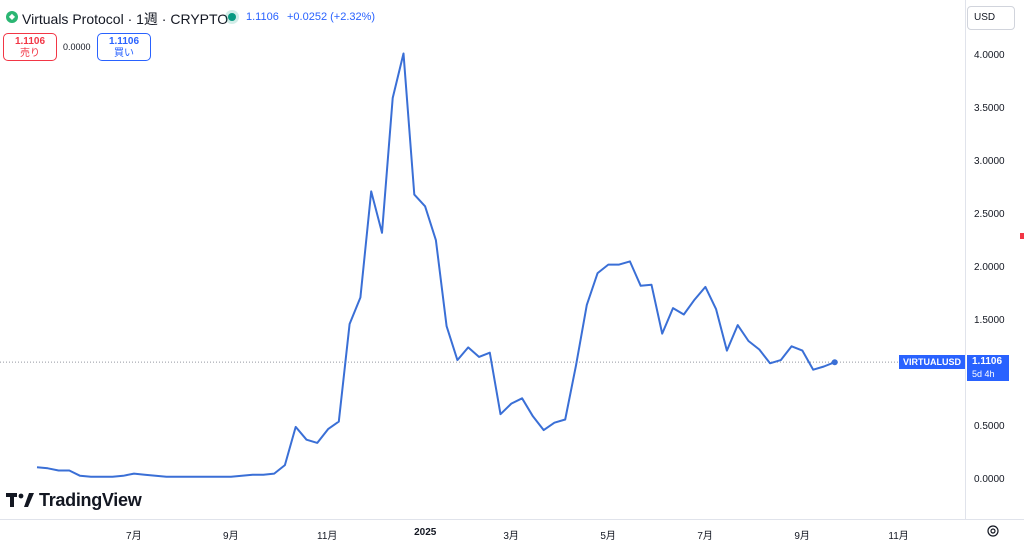 This screenshot has width=1024, height=549. I want to click on buy-price: 1.1106, so click(124, 41).